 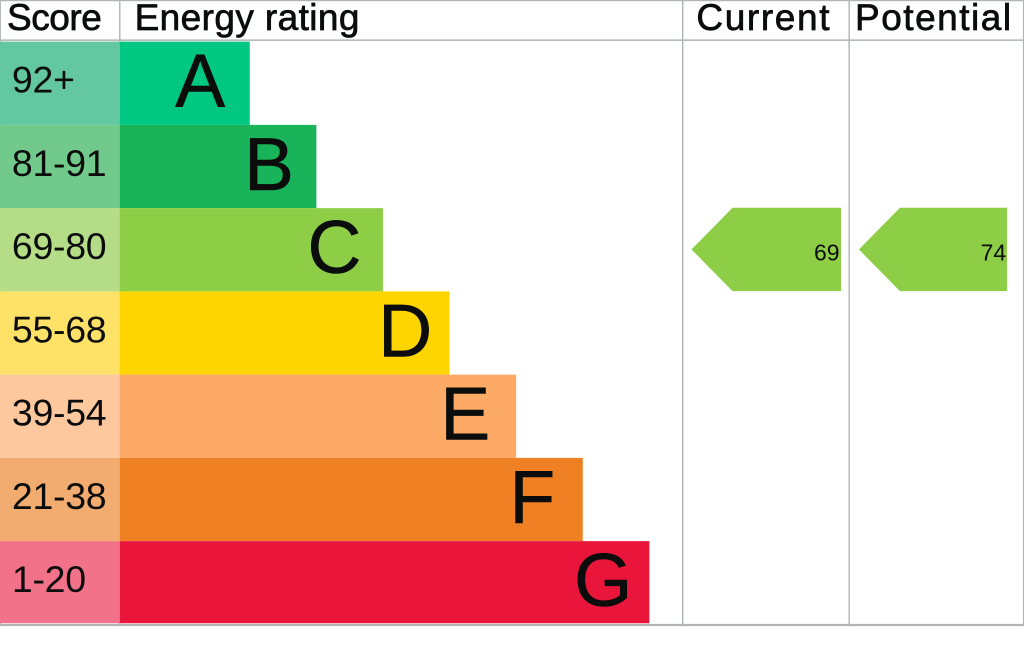 I want to click on svg-text: Energy rating, so click(x=247, y=19).